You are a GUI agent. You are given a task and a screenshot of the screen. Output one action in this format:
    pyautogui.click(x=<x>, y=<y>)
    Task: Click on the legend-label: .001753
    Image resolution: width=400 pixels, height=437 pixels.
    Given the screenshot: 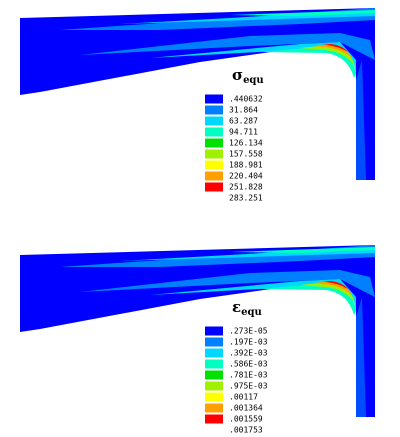 What is the action you would take?
    pyautogui.click(x=246, y=430)
    